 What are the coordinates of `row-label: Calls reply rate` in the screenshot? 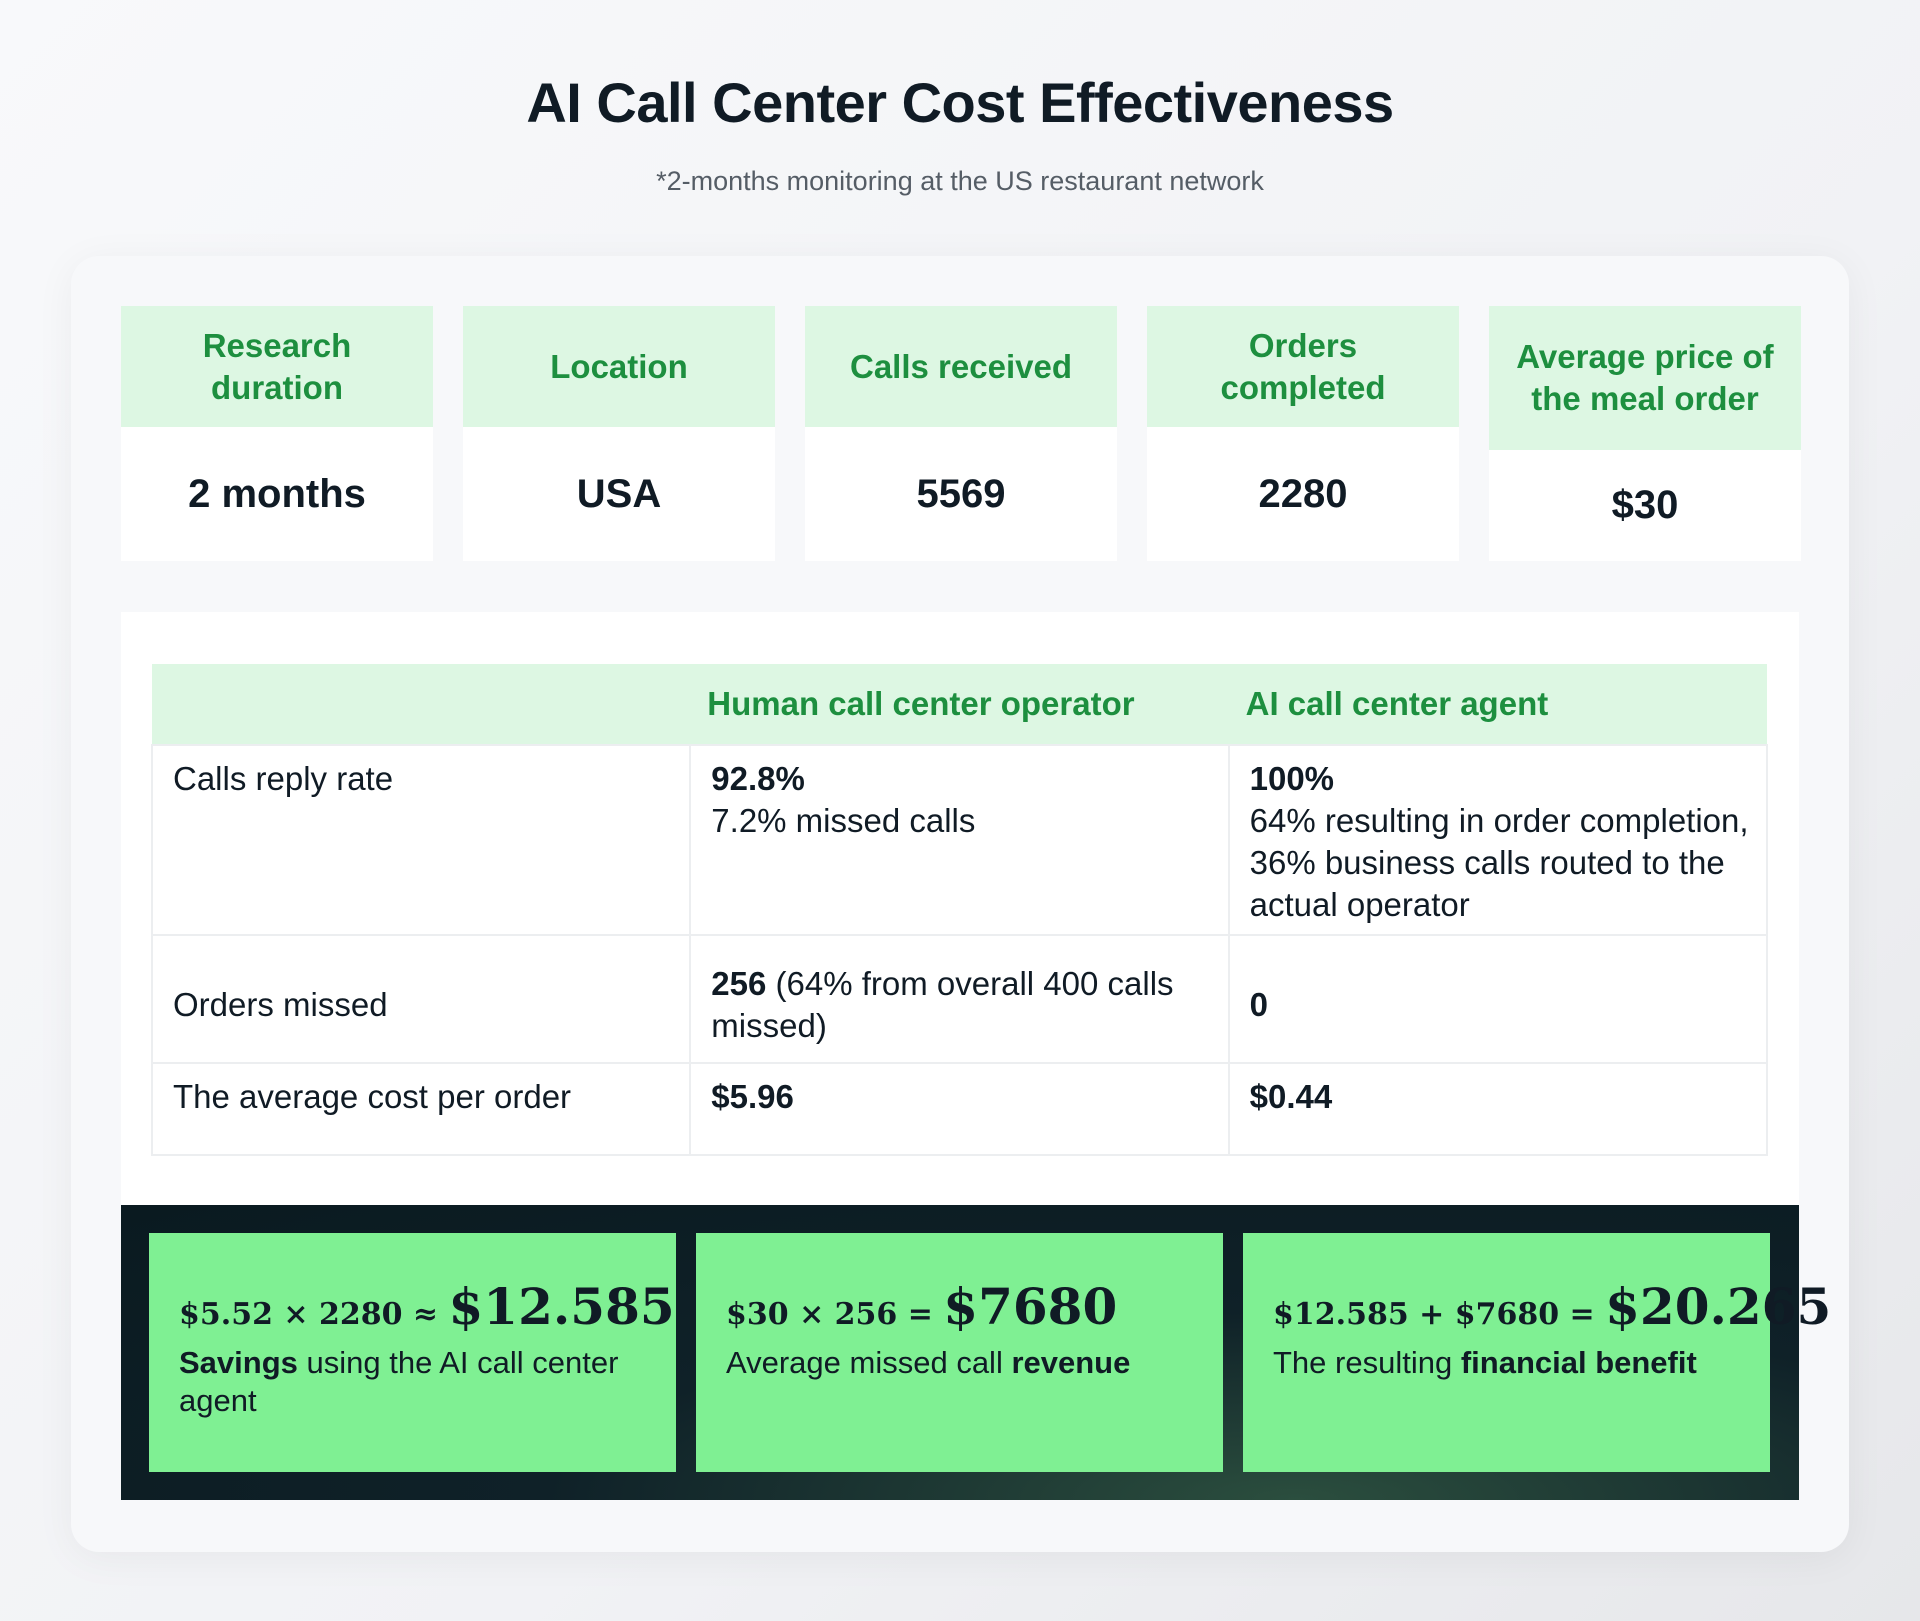 It's located at (421, 840).